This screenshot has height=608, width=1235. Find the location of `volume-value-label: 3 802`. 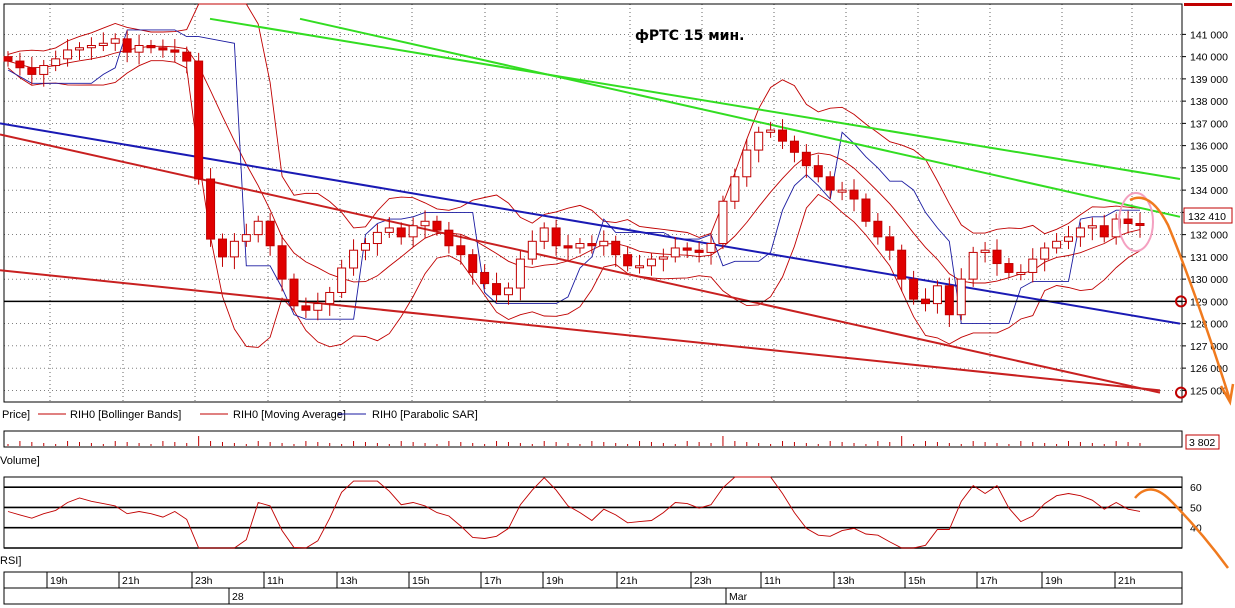

volume-value-label: 3 802 is located at coordinates (1202, 443).